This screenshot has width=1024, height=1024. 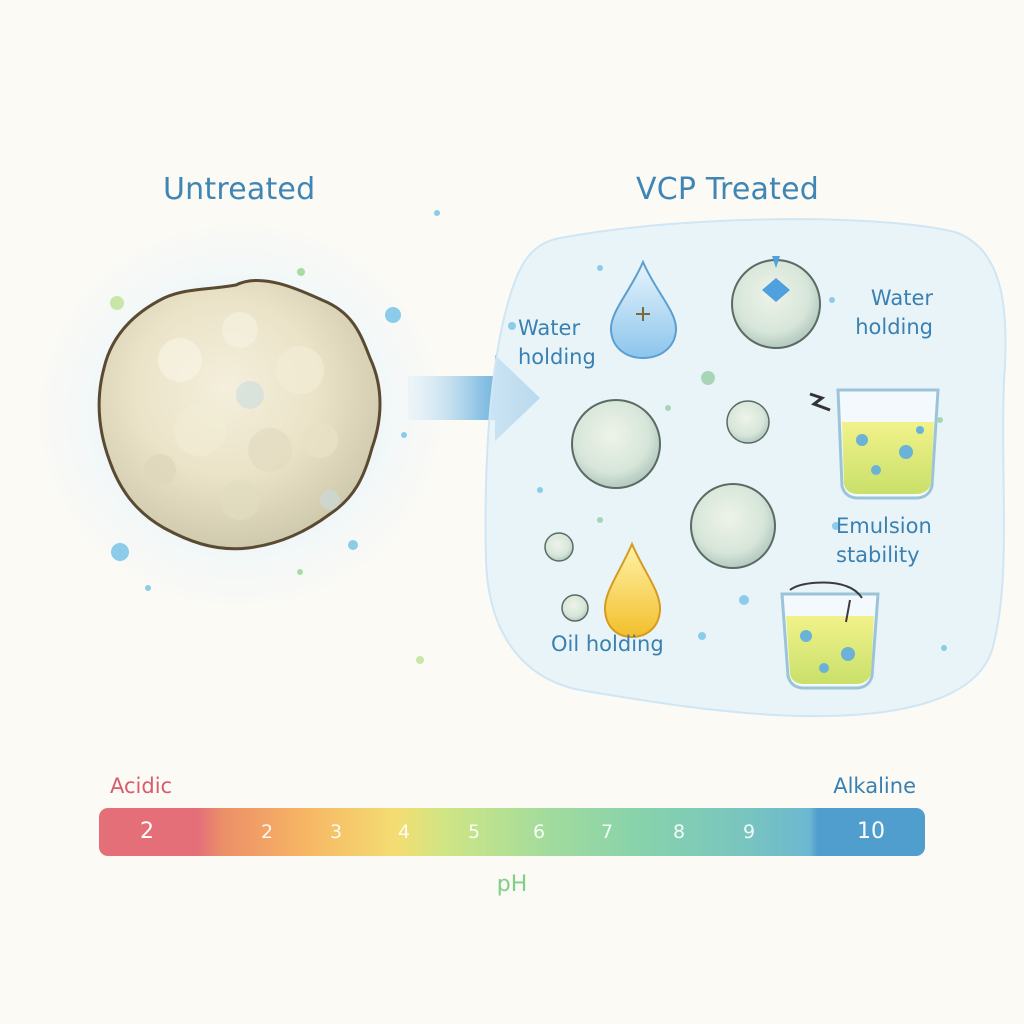 What do you see at coordinates (239, 415) in the screenshot?
I see `untreated-particle` at bounding box center [239, 415].